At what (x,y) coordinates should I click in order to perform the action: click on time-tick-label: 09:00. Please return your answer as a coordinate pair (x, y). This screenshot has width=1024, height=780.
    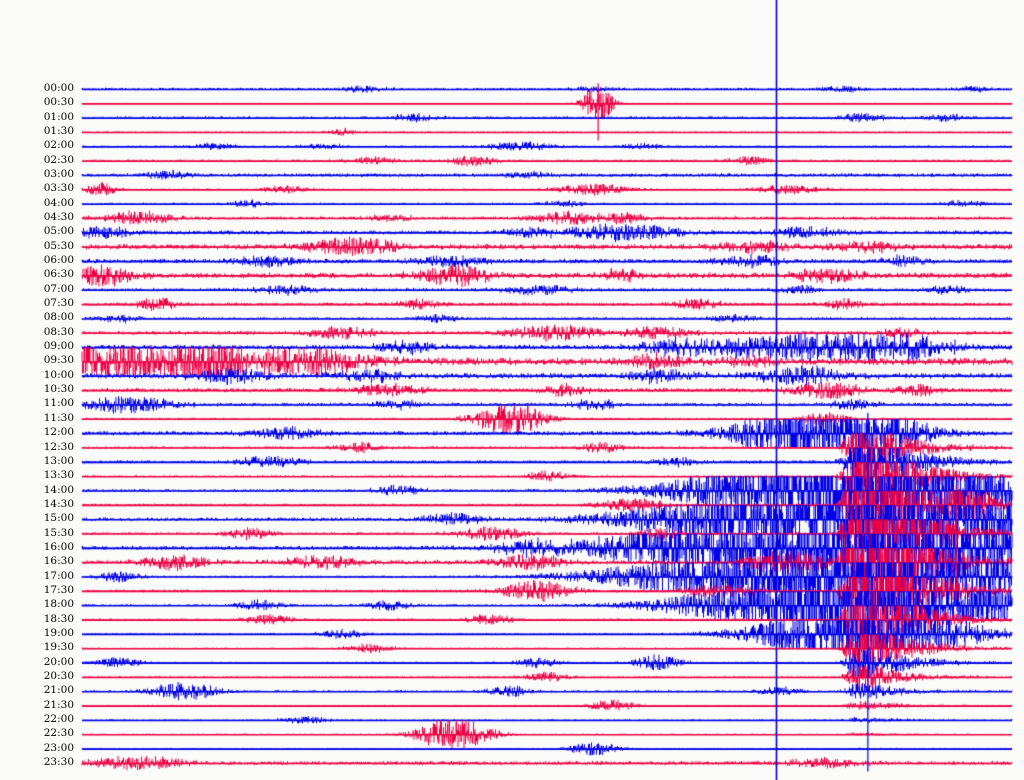
    Looking at the image, I should click on (58, 346).